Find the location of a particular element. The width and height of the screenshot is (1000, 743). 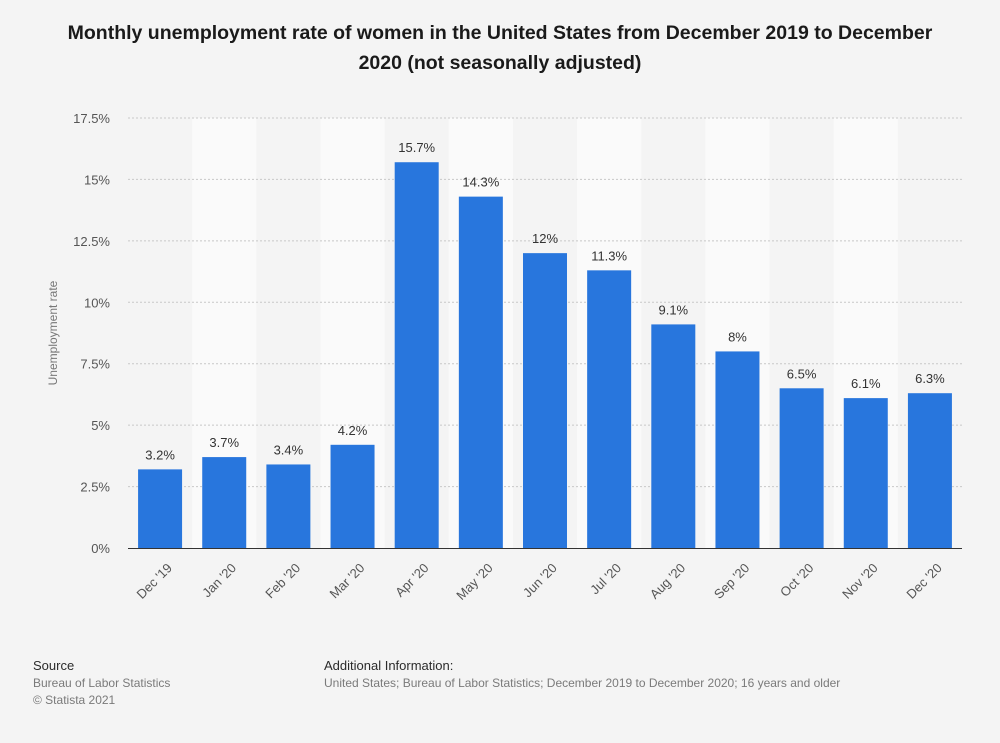

y-tick-label: 5% is located at coordinates (100, 425).